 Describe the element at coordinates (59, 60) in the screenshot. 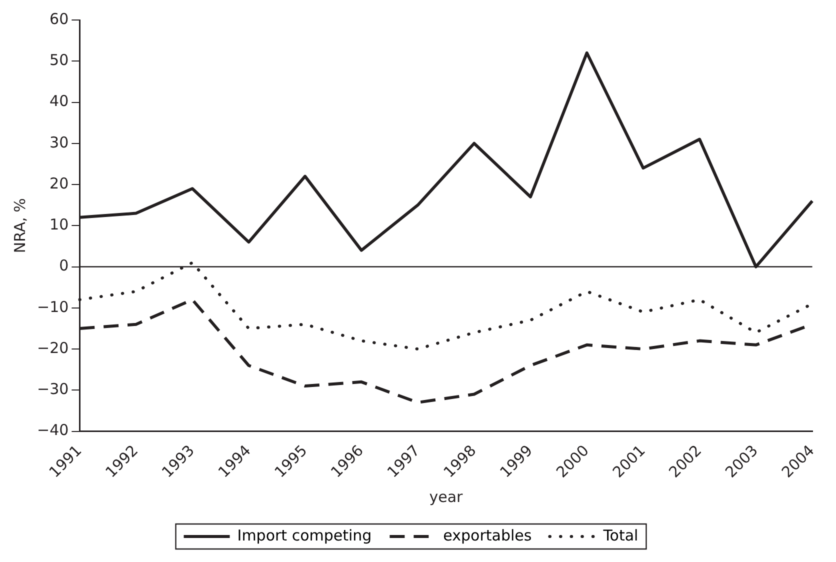

I see `y-tick-label: 50` at that location.